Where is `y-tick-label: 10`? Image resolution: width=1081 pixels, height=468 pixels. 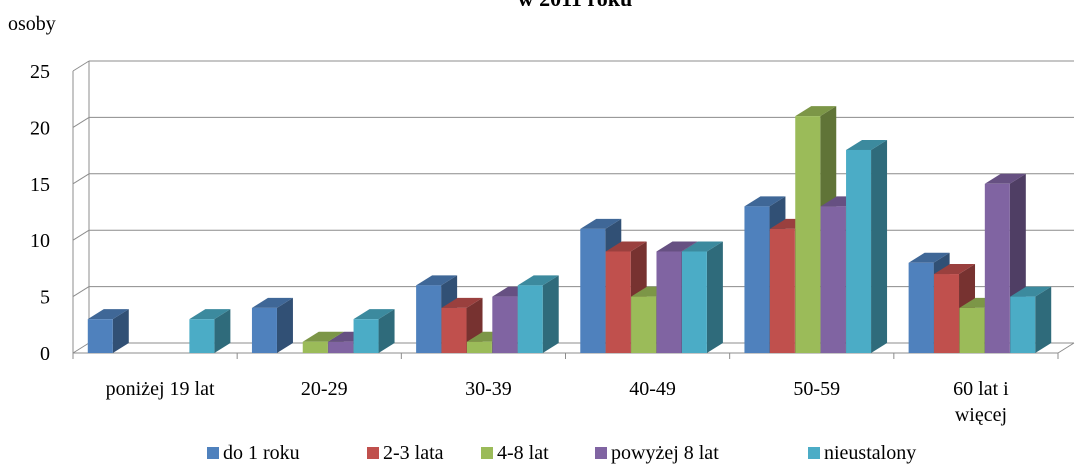 y-tick-label: 10 is located at coordinates (40, 241).